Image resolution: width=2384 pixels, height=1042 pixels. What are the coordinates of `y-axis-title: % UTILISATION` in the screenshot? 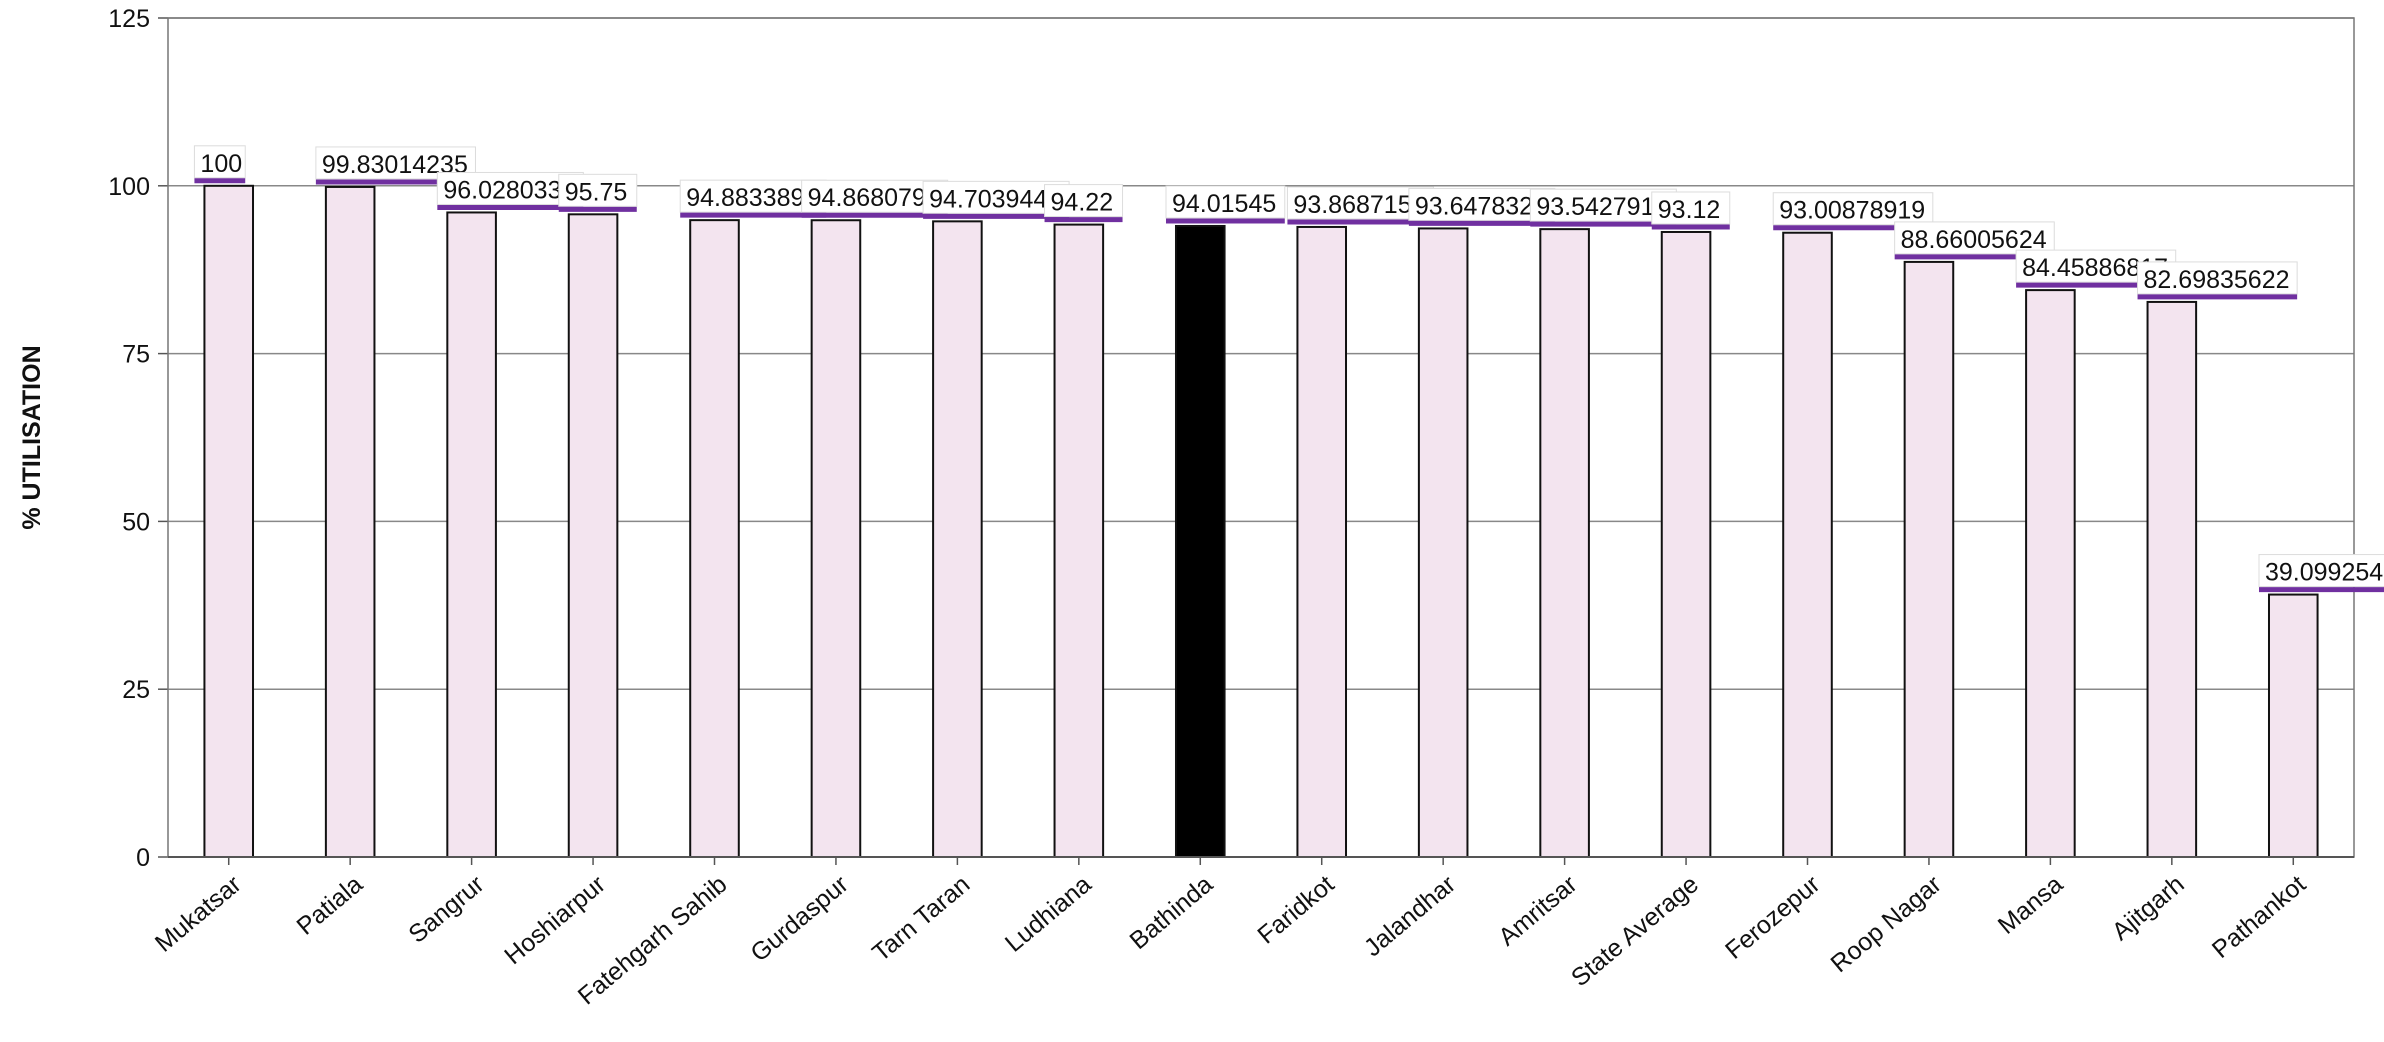 It's located at (32, 437).